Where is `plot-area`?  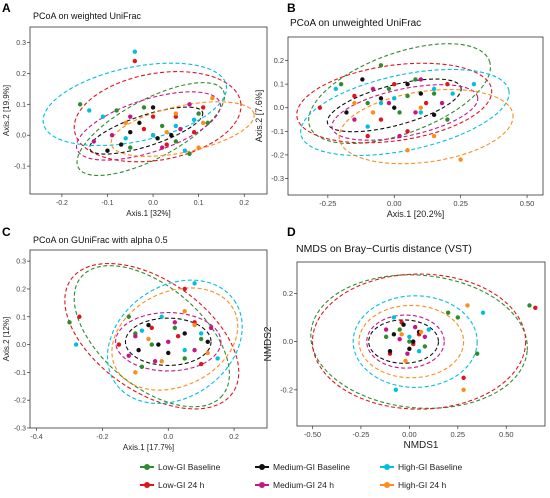 plot-area is located at coordinates (148, 113).